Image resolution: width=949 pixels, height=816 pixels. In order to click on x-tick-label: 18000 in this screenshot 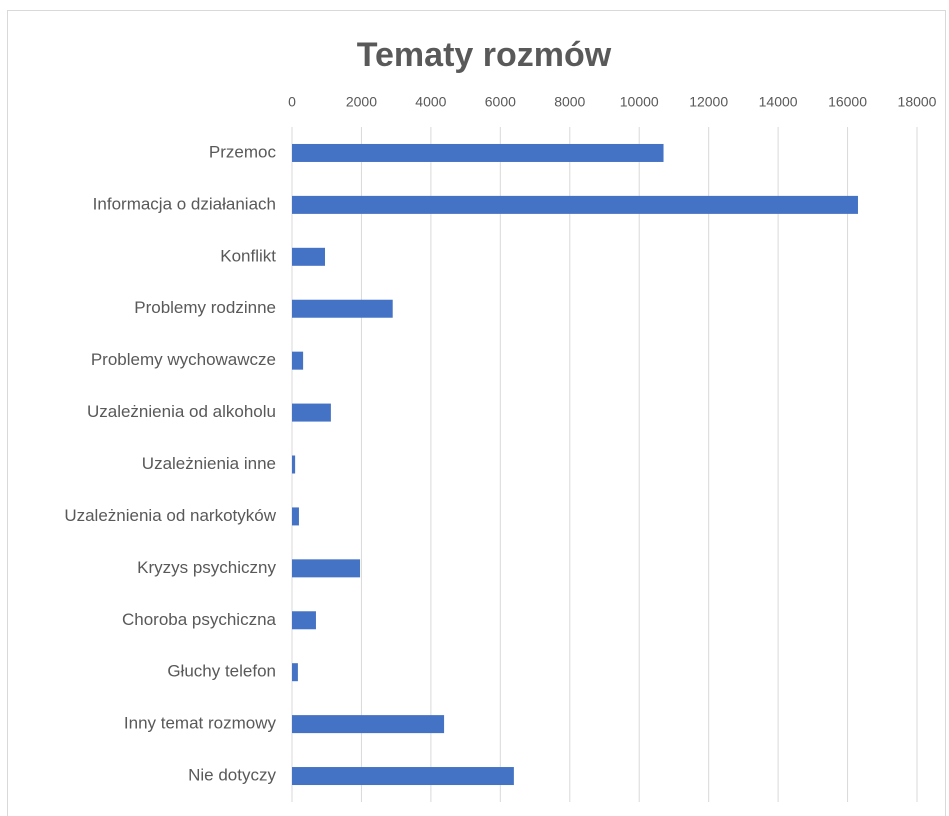, I will do `click(917, 102)`.